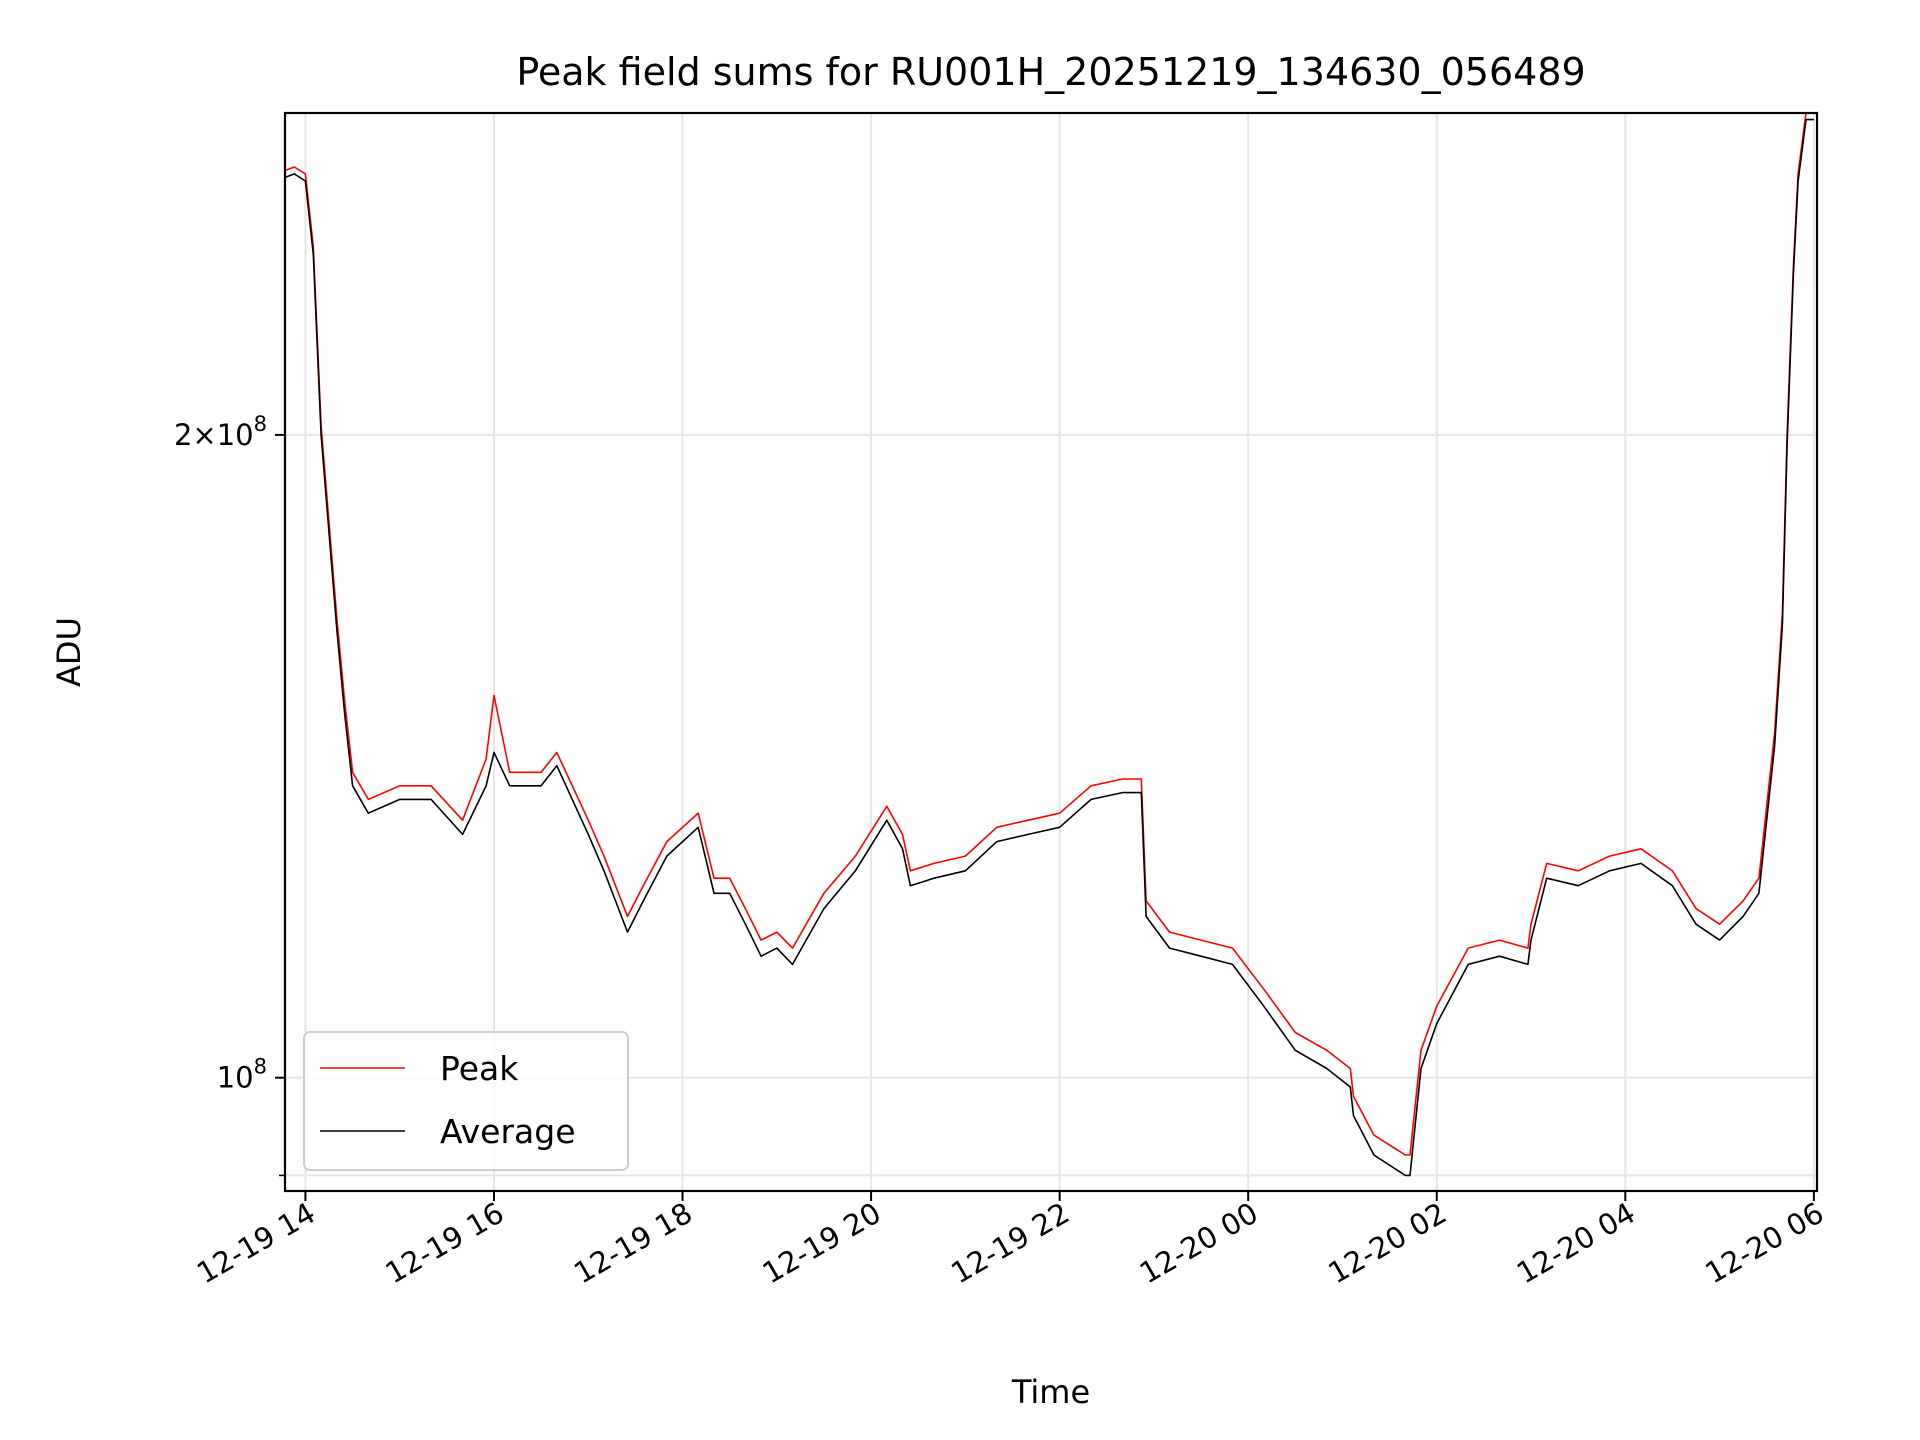 The height and width of the screenshot is (1440, 1920). I want to click on y-tick-label: 108, so click(242, 1075).